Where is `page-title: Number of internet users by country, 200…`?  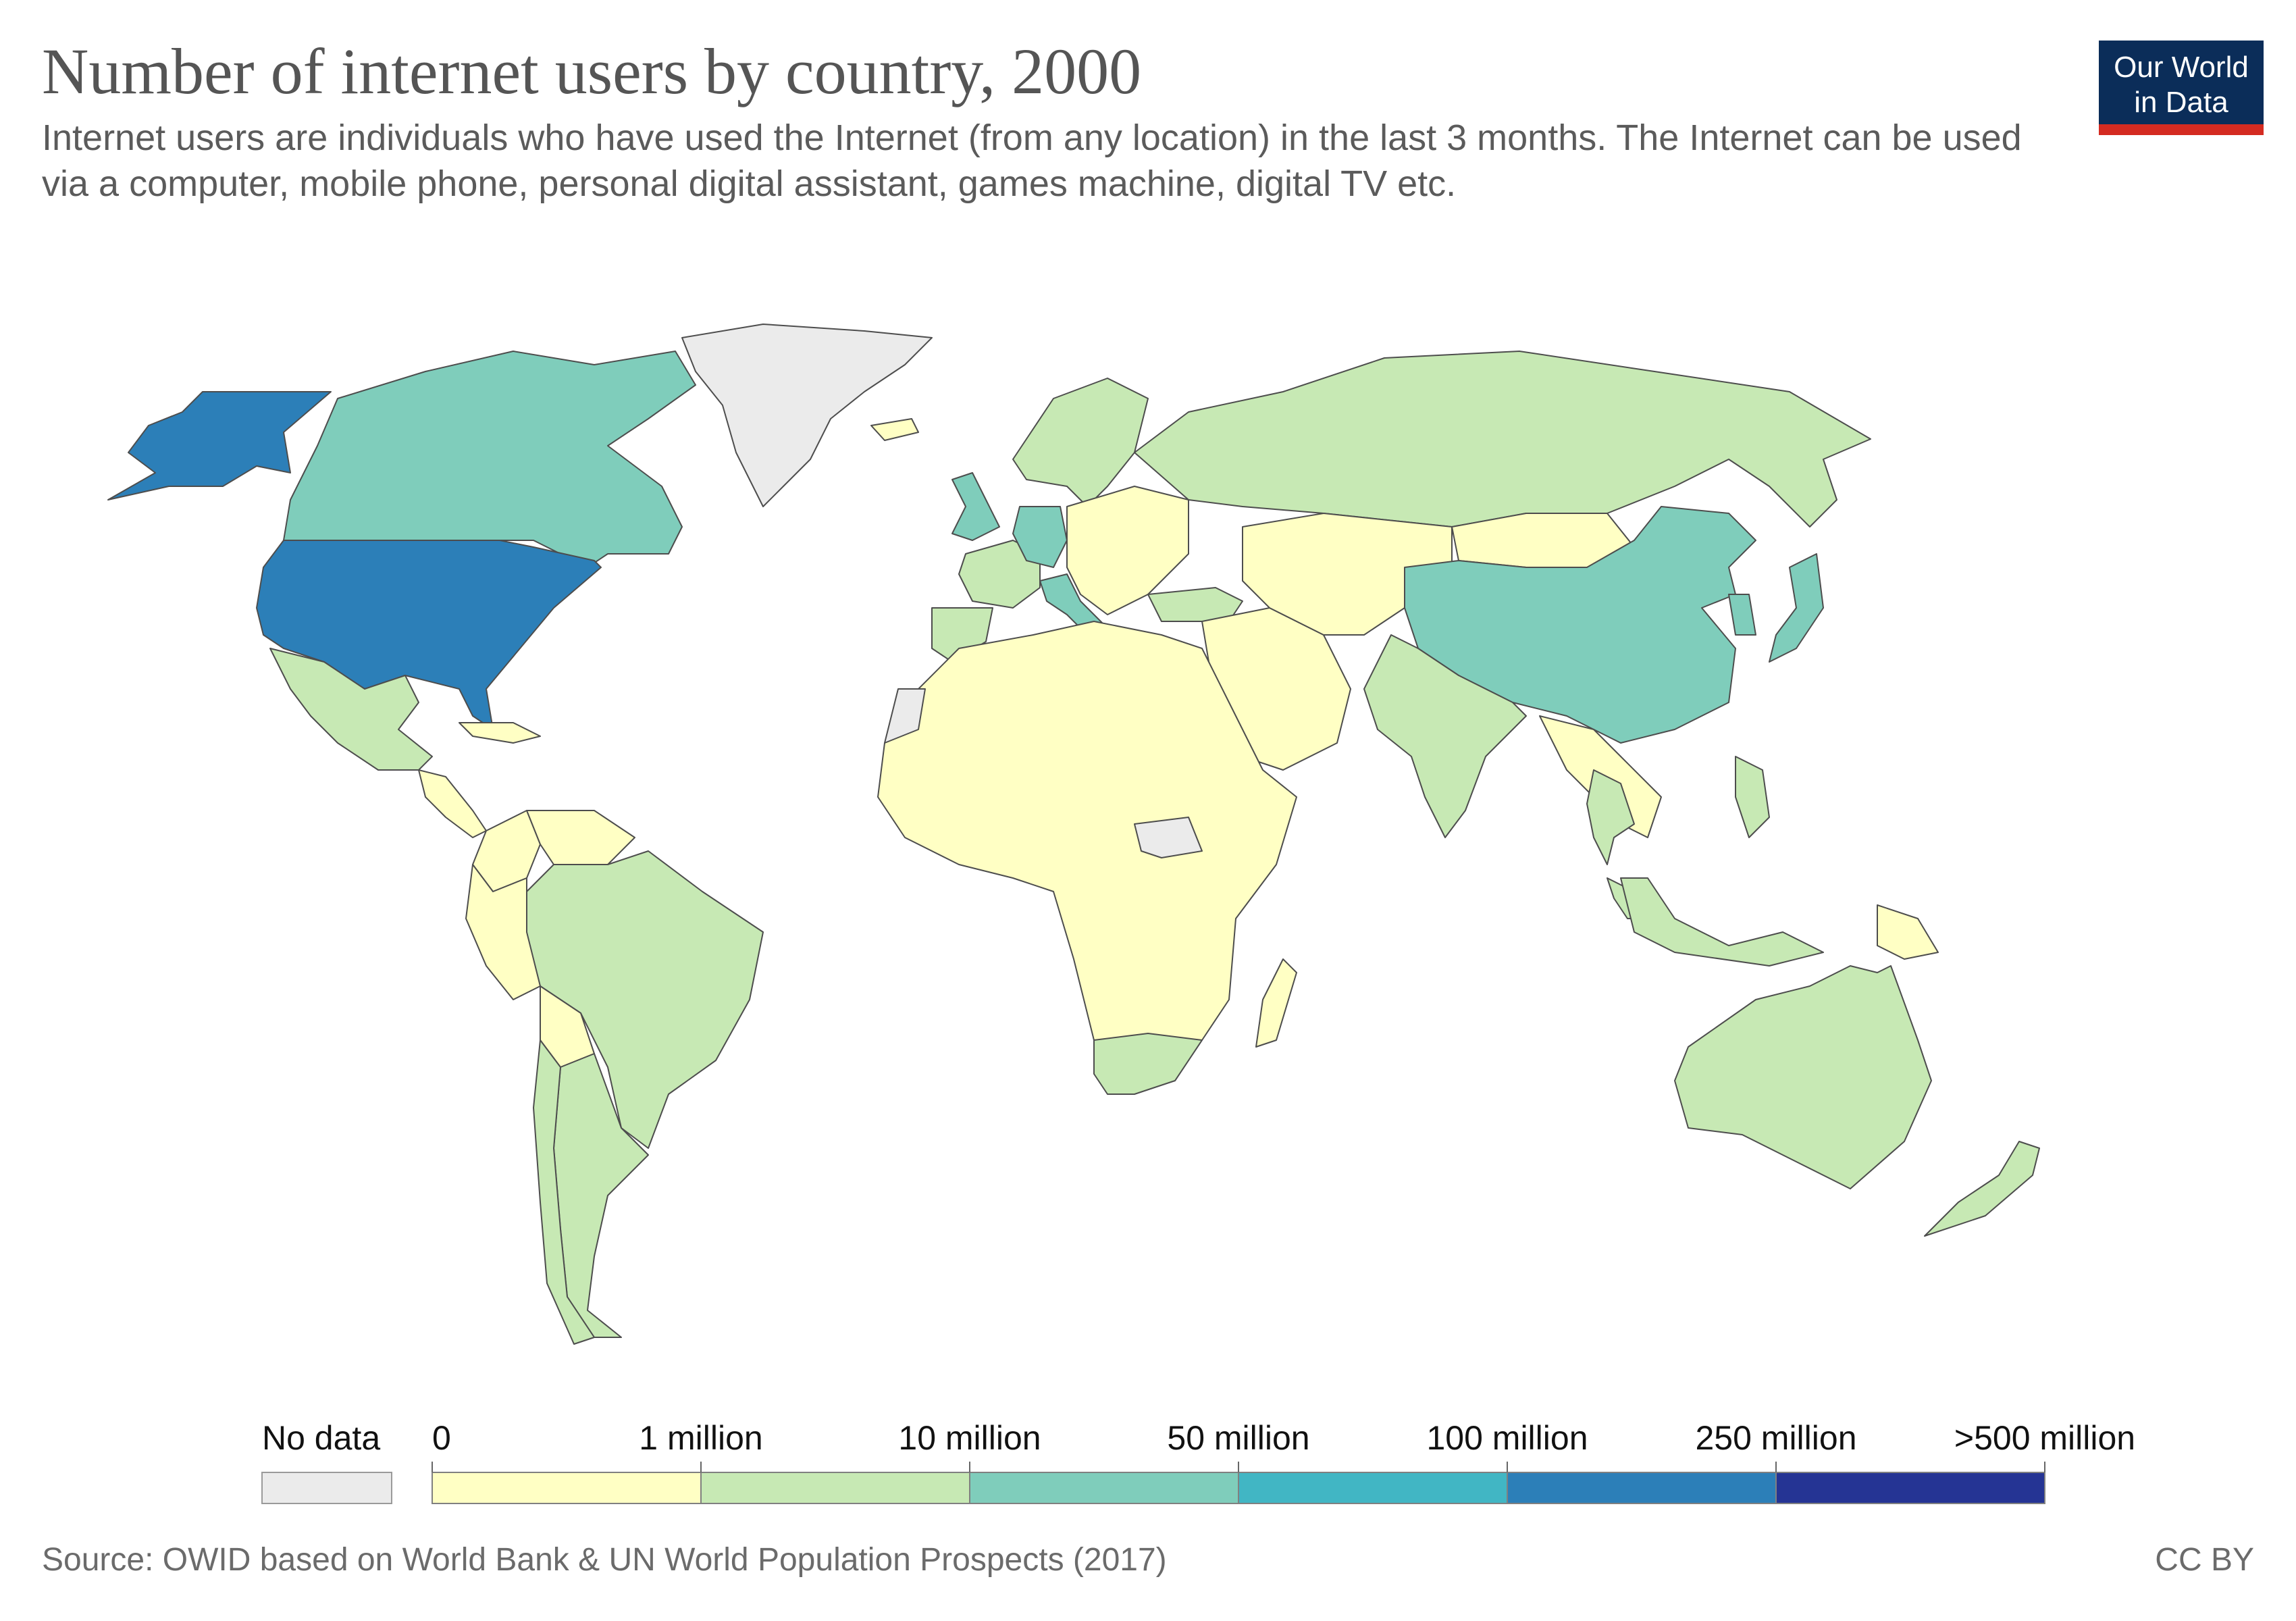 page-title: Number of internet users by country, 200… is located at coordinates (592, 71).